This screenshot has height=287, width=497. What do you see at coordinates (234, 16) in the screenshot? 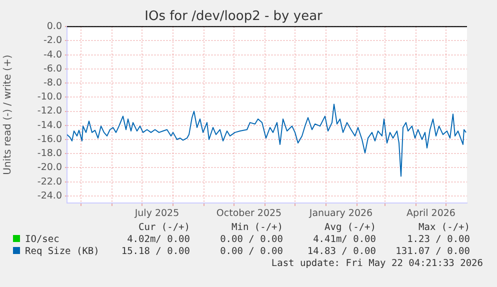
I see `chart-title: IOs for /dev/loop2 - by year` at bounding box center [234, 16].